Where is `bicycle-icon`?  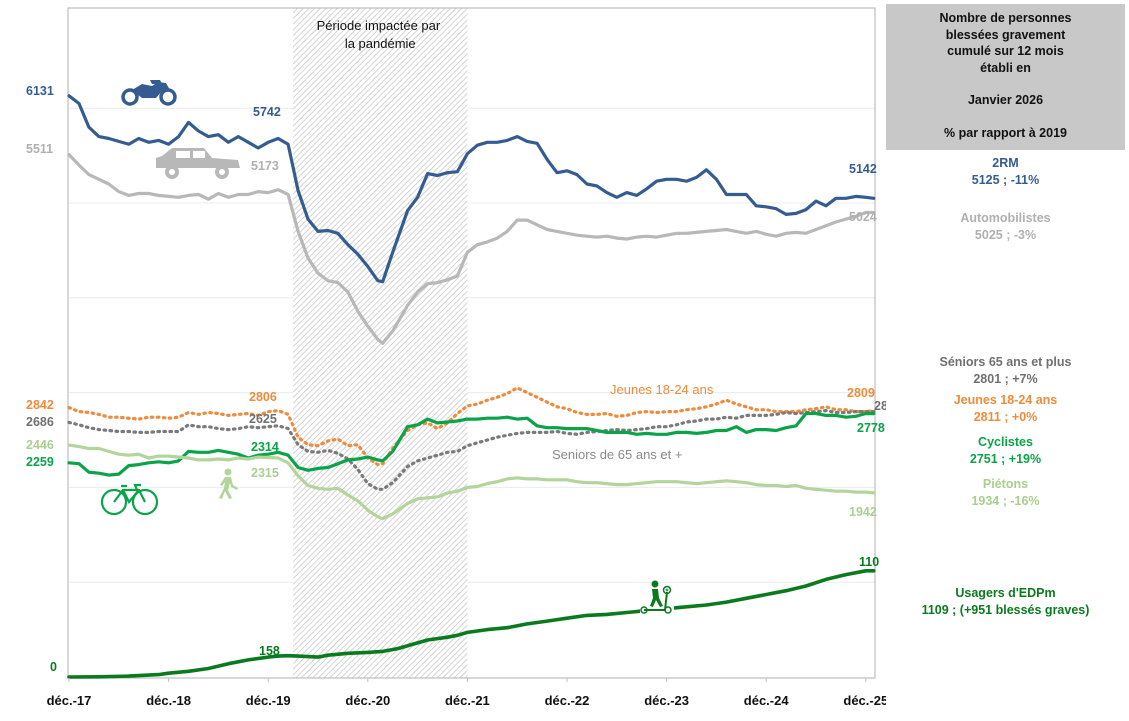
bicycle-icon is located at coordinates (129, 499).